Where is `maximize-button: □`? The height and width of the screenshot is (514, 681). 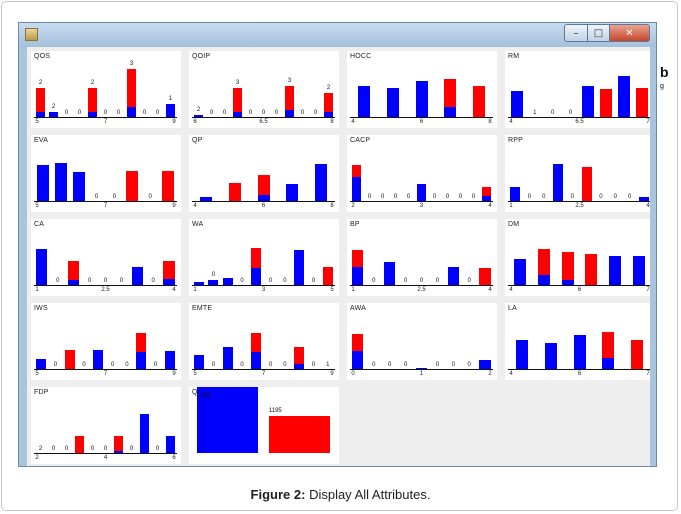 maximize-button: □ is located at coordinates (599, 33).